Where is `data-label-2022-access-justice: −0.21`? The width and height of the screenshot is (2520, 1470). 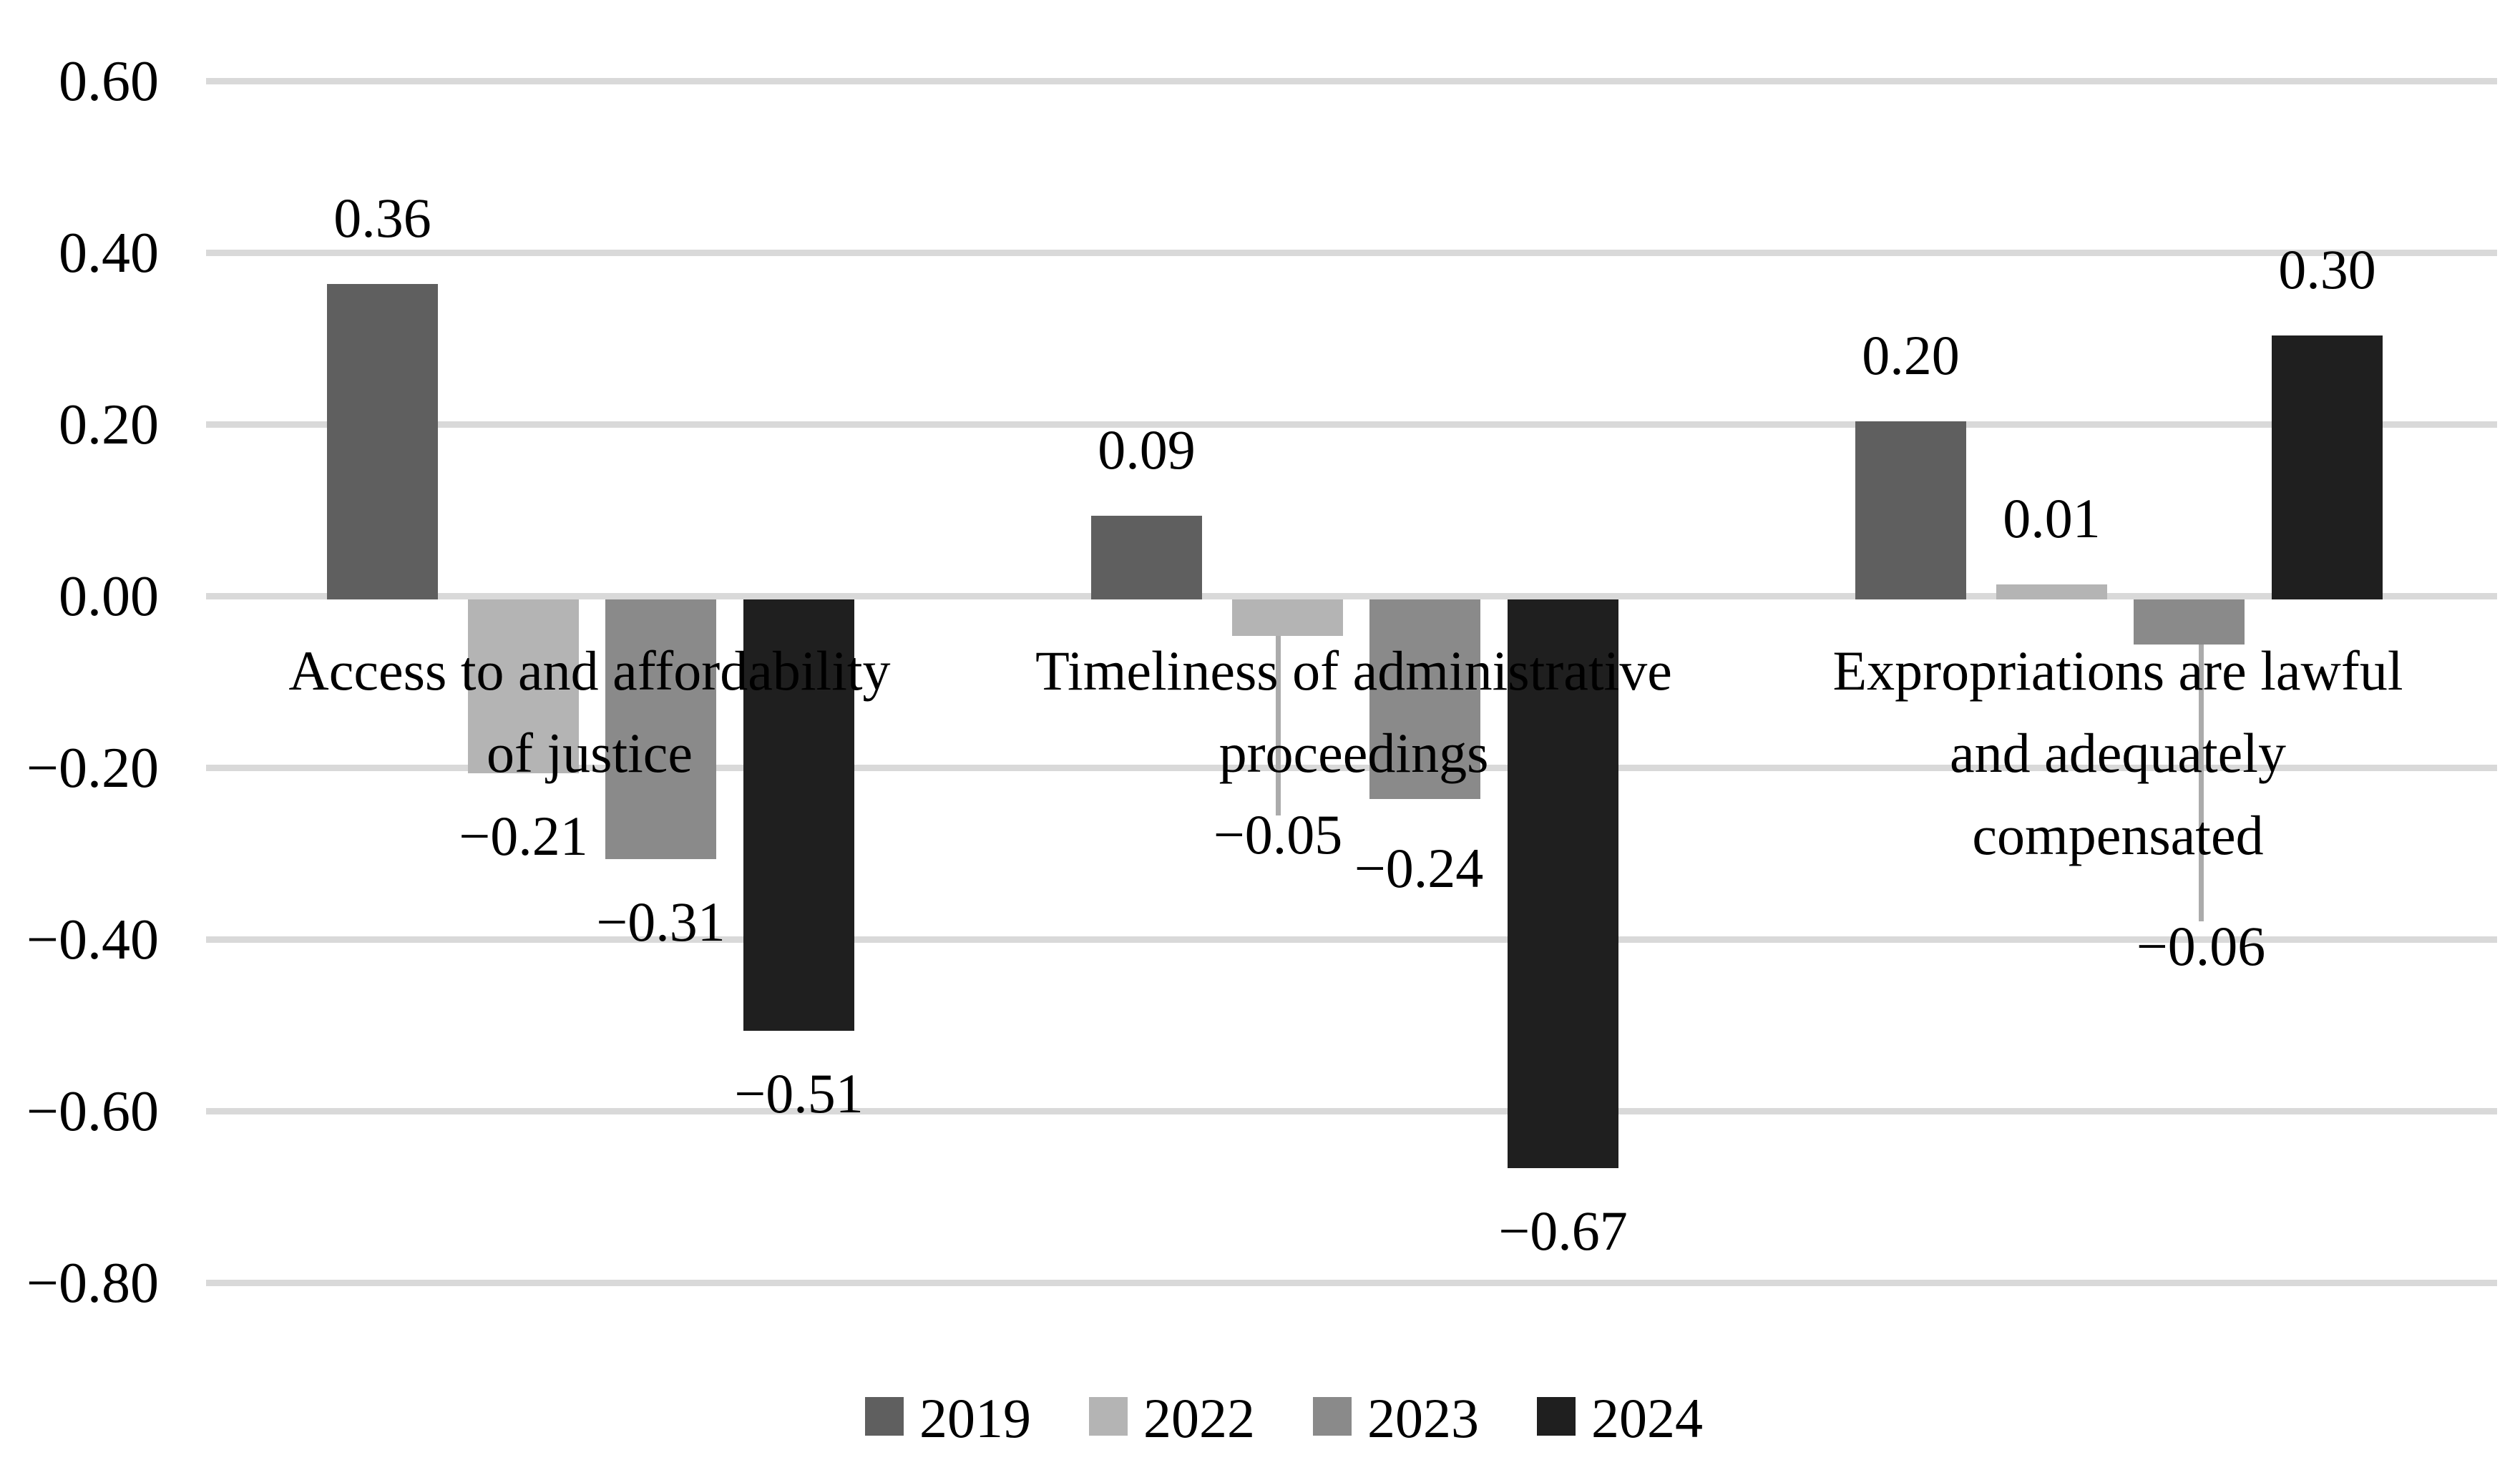 data-label-2022-access-justice: −0.21 is located at coordinates (523, 836).